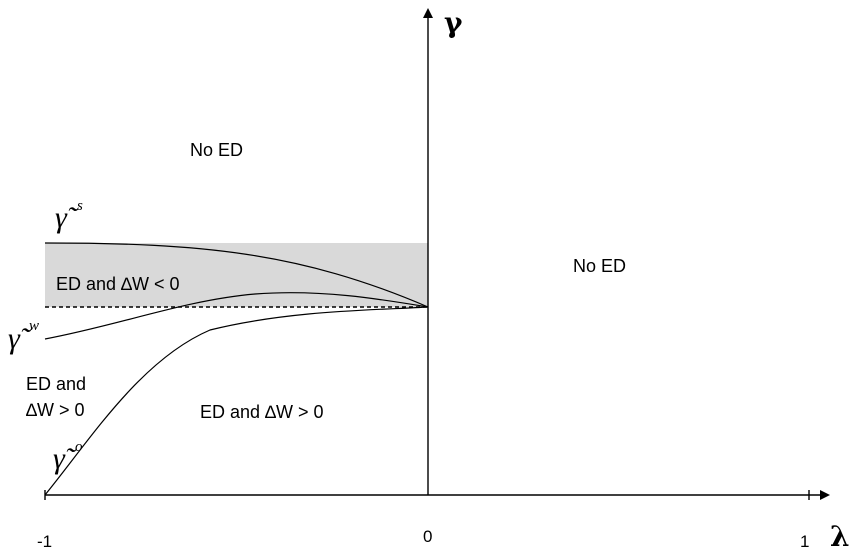 The image size is (857, 552). I want to click on gamma-s-superscript: s, so click(80, 206).